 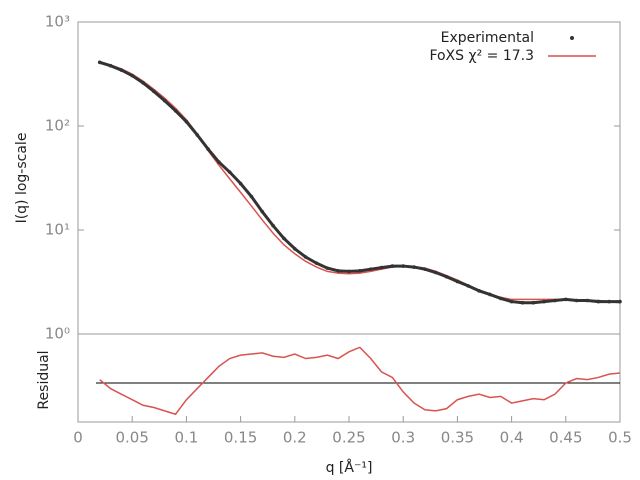 I want to click on legend-label: FoXS χ² = 17.3, so click(x=481, y=56).